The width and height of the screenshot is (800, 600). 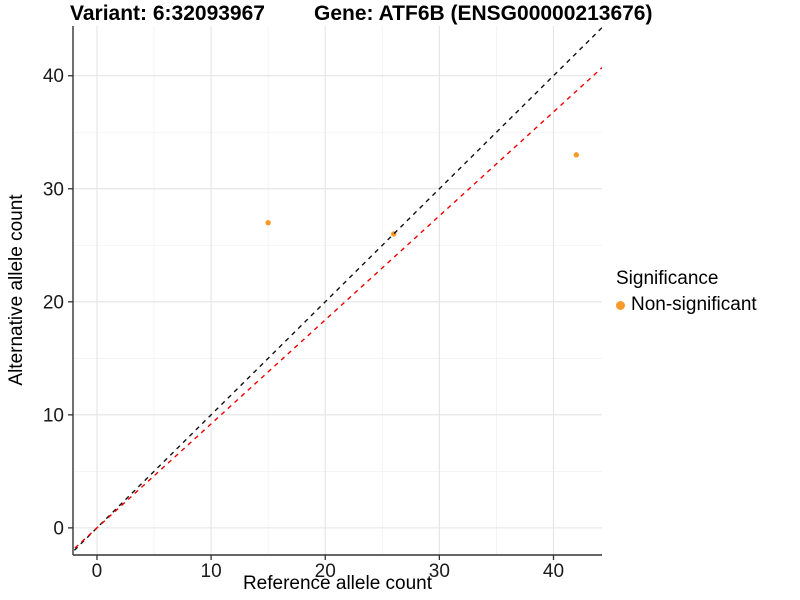 I want to click on y-tick-label: 40, so click(x=53, y=76).